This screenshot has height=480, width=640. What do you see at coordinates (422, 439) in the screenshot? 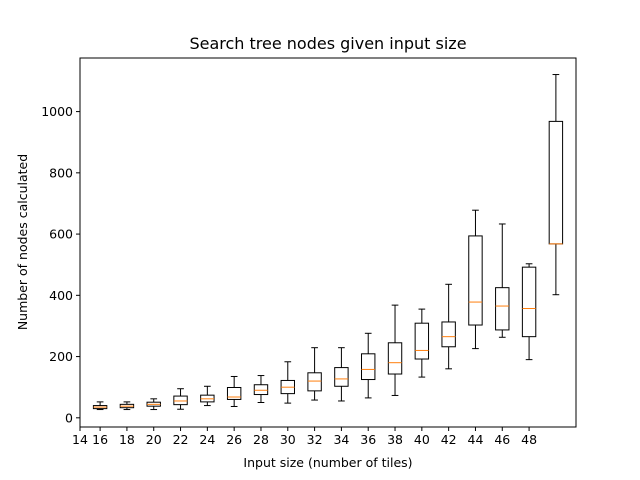
I see `x-tick-label: 40` at bounding box center [422, 439].